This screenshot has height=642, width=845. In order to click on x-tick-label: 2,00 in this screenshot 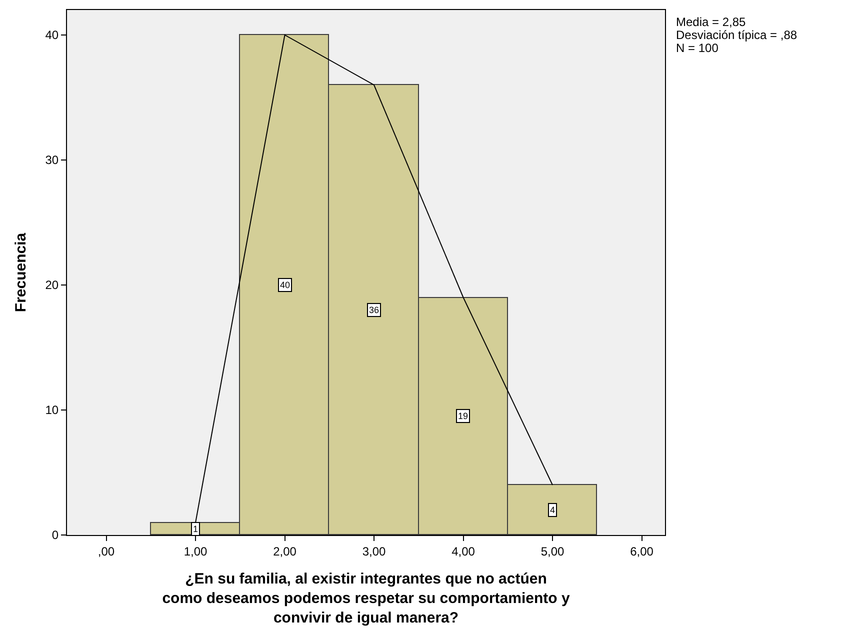, I will do `click(285, 551)`.